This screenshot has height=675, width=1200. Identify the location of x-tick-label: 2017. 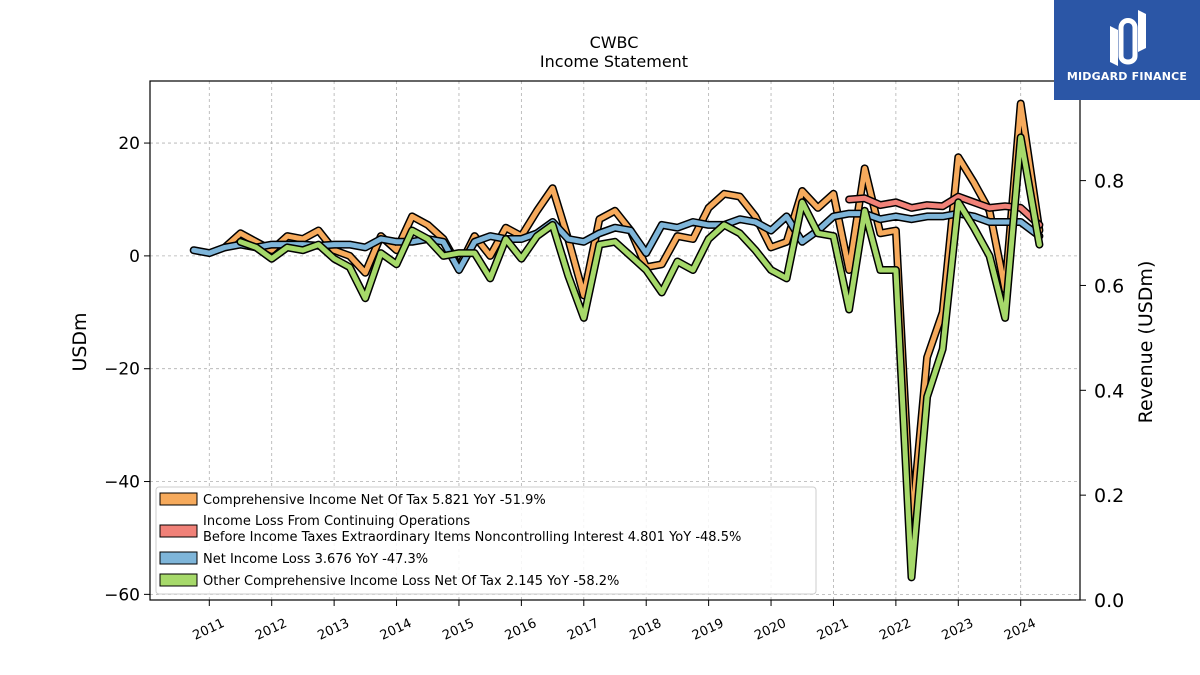
(583, 630).